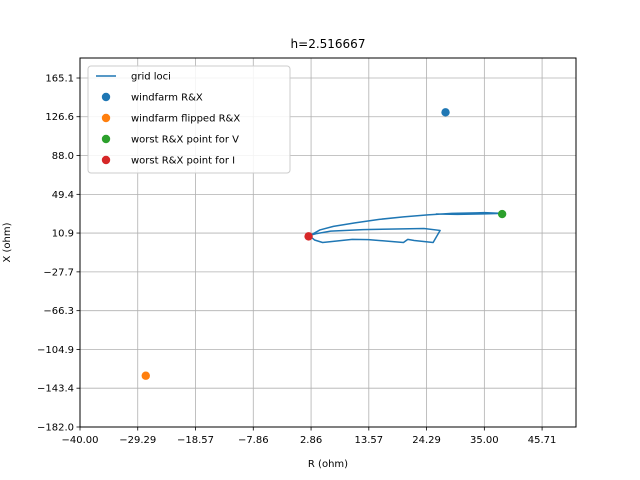 This screenshot has height=480, width=640. What do you see at coordinates (137, 440) in the screenshot?
I see `x-tick-label: −29.29` at bounding box center [137, 440].